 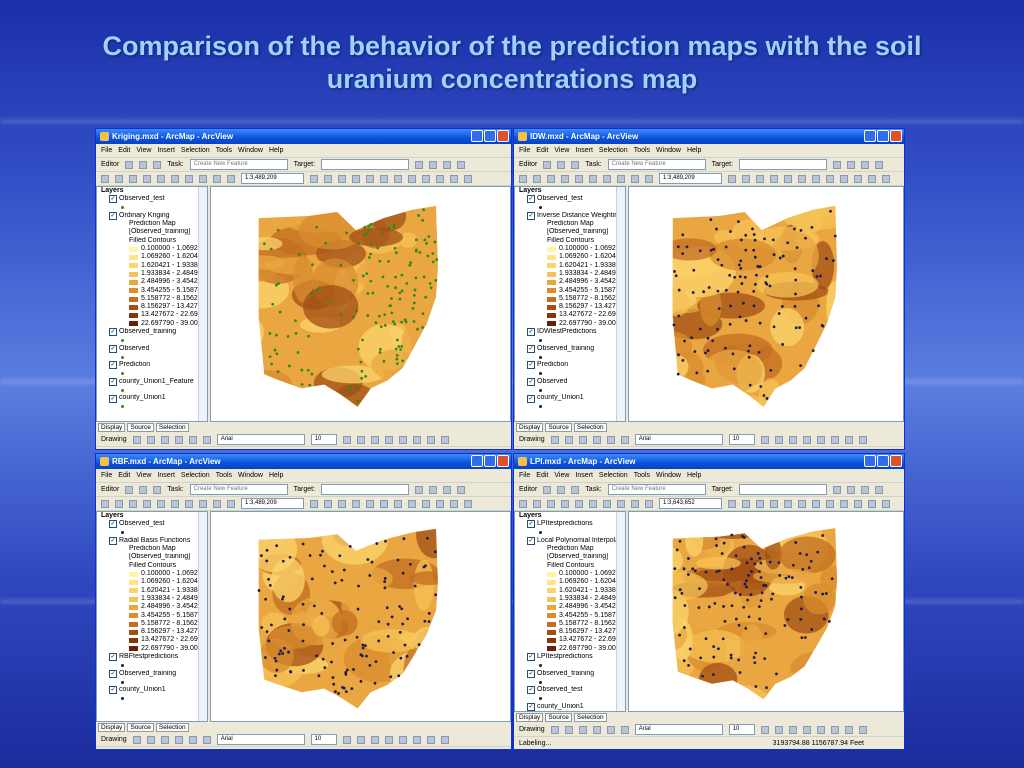 What do you see at coordinates (870, 461) in the screenshot?
I see `window-button` at bounding box center [870, 461].